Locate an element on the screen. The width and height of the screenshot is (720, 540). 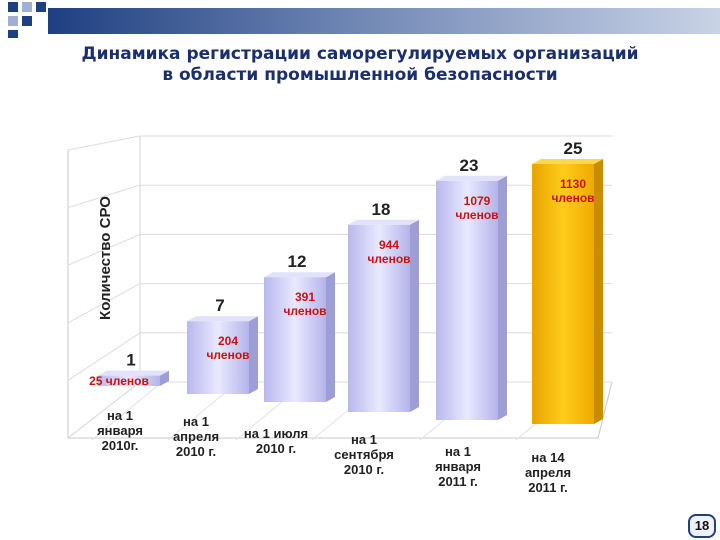
floor-separator is located at coordinates (127, 411).